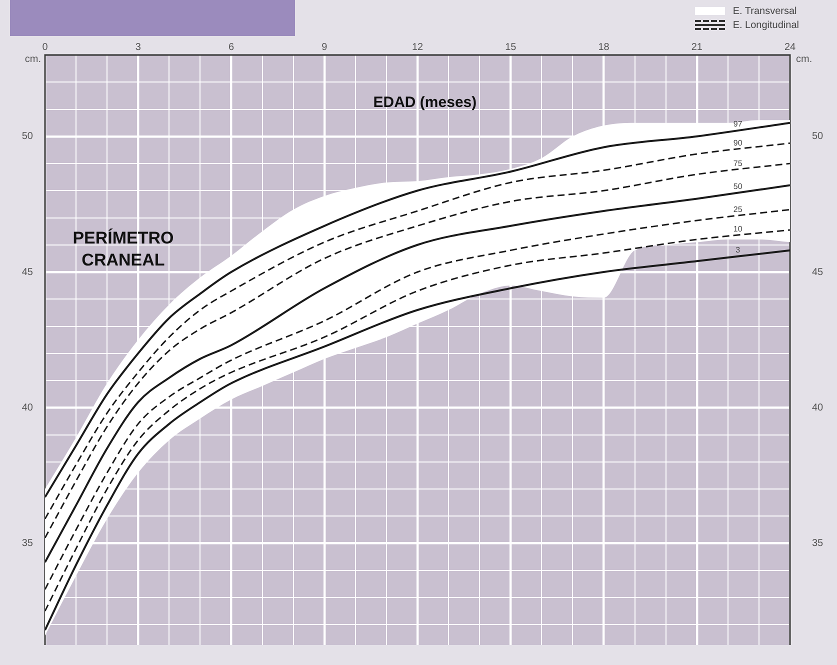 The height and width of the screenshot is (665, 837). I want to click on y2-tick-label: 45, so click(818, 272).